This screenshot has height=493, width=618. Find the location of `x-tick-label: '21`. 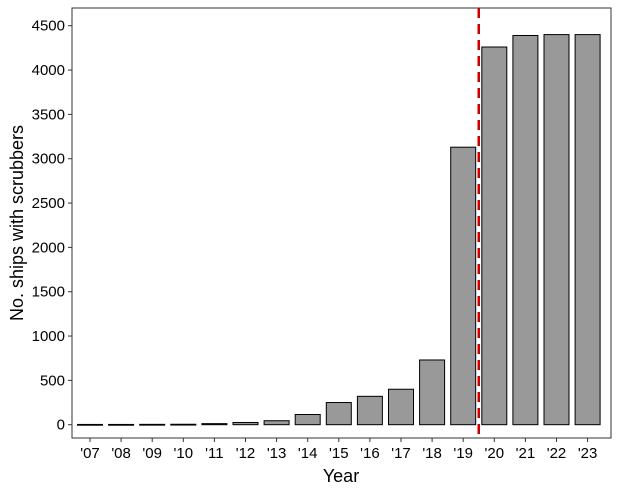

x-tick-label: '21 is located at coordinates (526, 453).